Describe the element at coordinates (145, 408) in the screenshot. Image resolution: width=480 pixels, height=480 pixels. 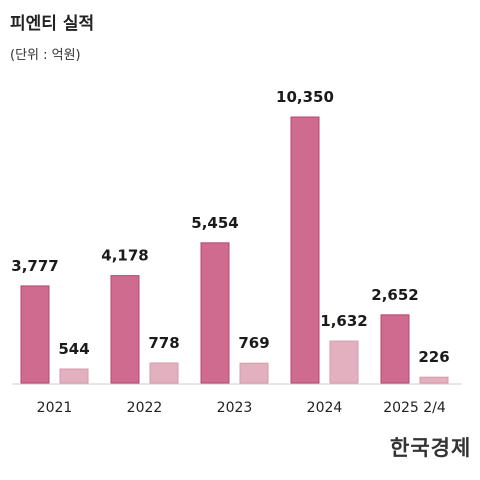
I see `x-tick-label: 2022` at that location.